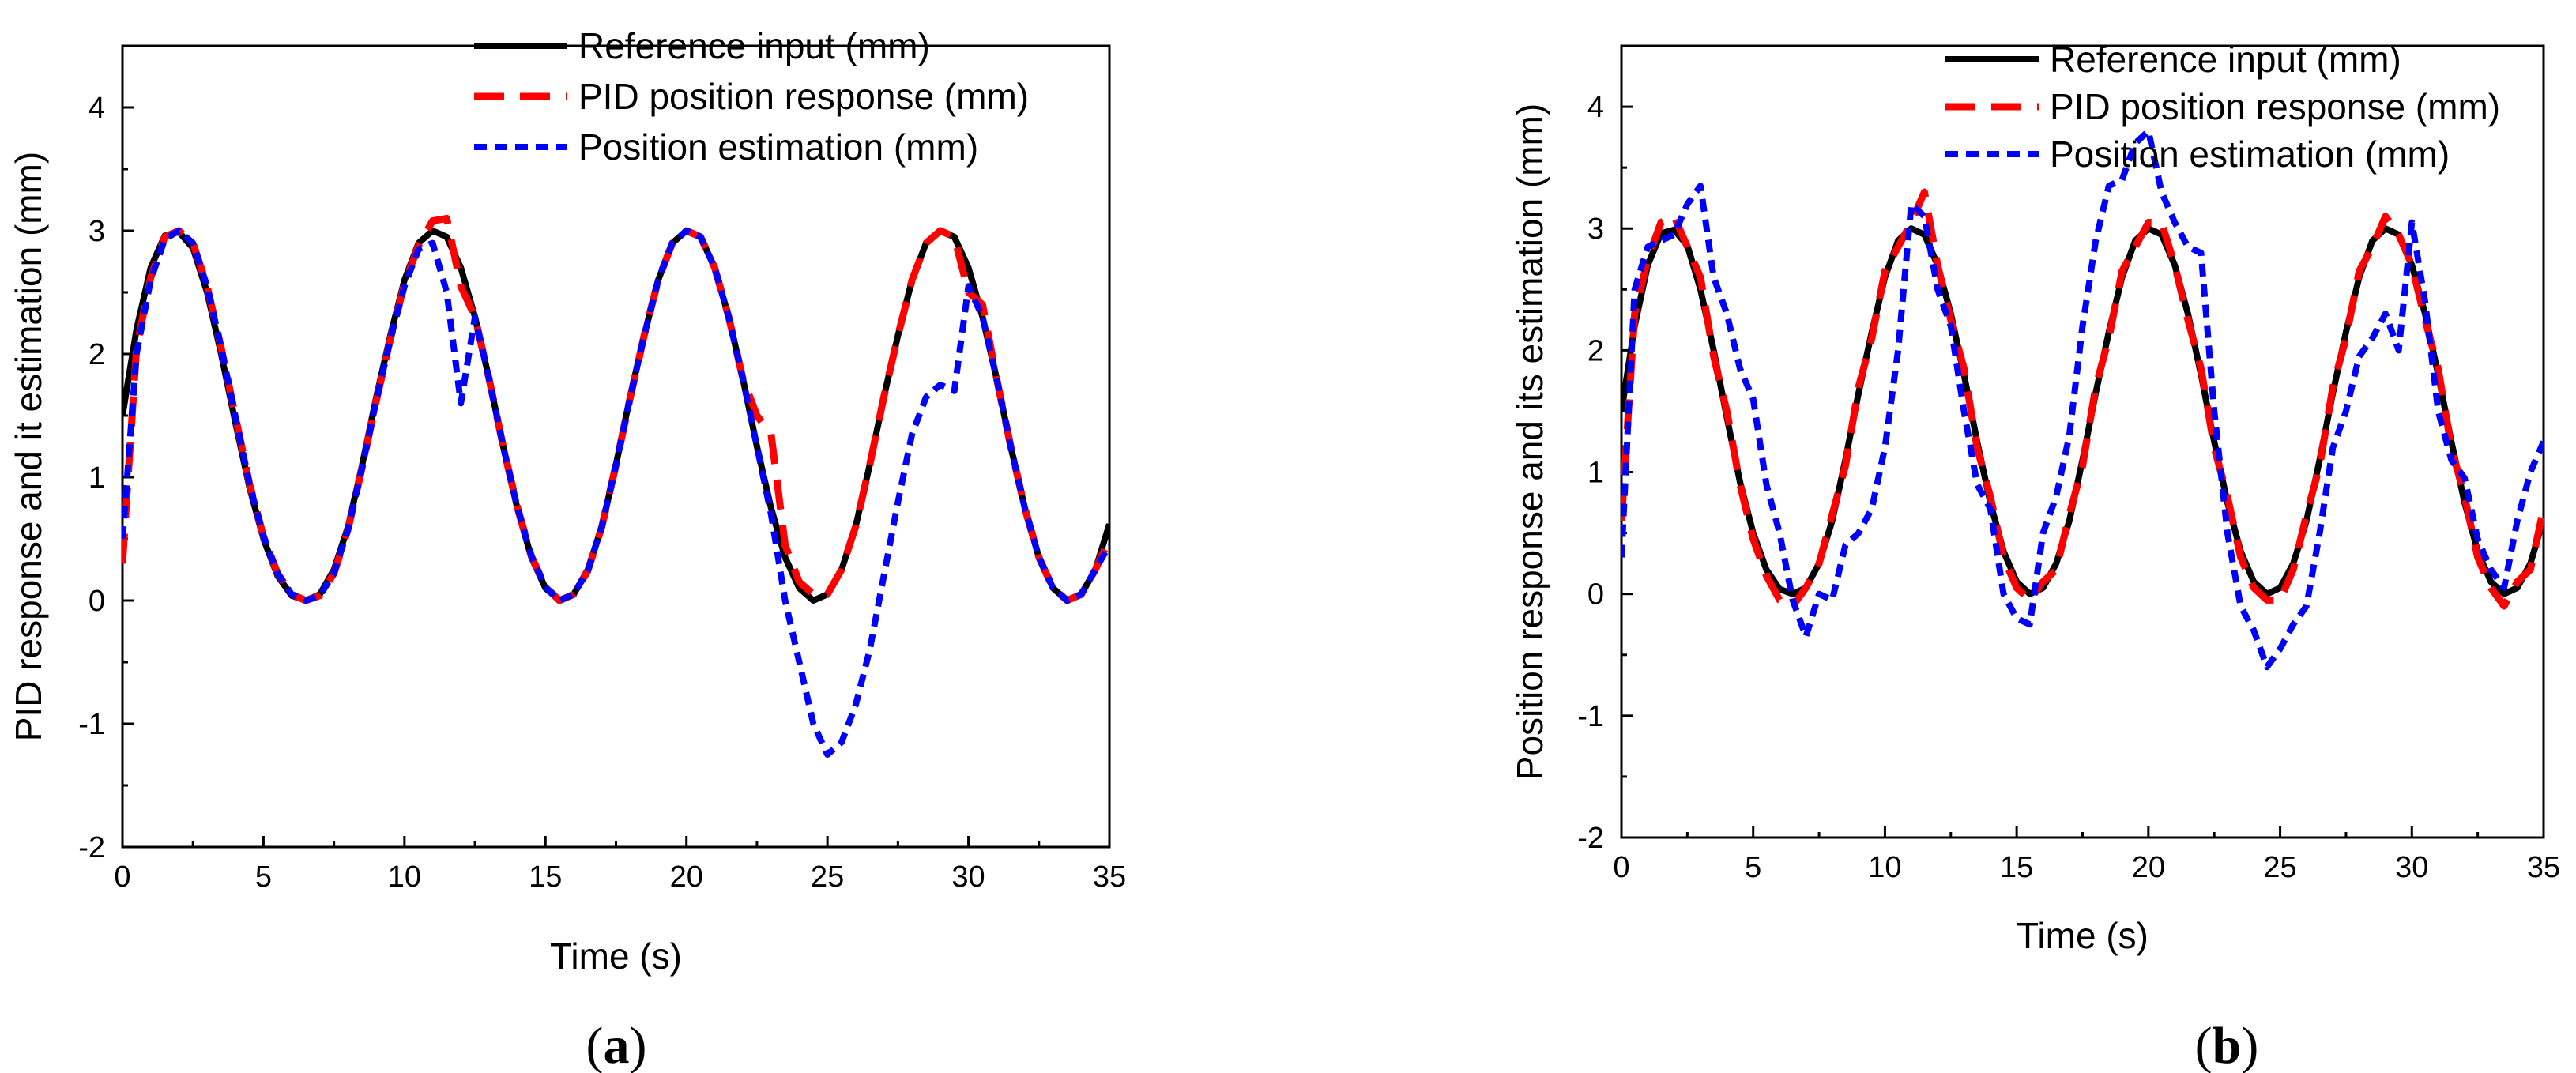 The height and width of the screenshot is (1073, 2576). I want to click on y-axis-title: PID response and it estimation (mm), so click(28, 447).